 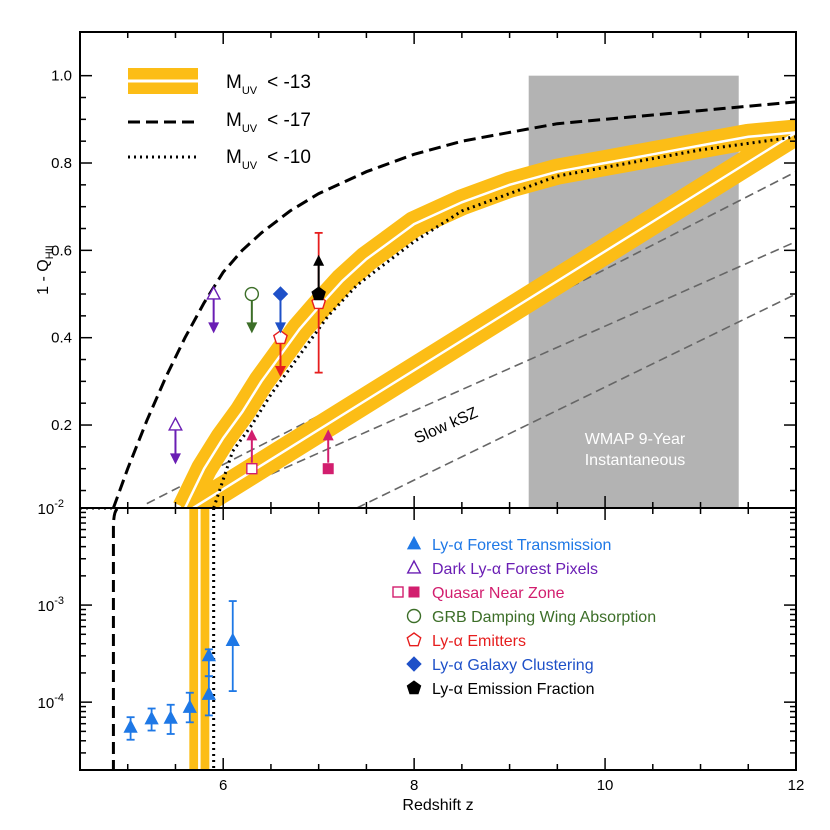 I want to click on legend-label-3: Quasar Near Zone, so click(x=498, y=593).